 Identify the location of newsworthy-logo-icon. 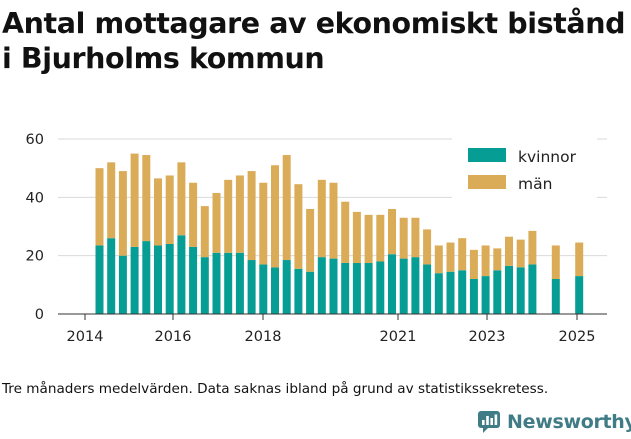
(489, 422).